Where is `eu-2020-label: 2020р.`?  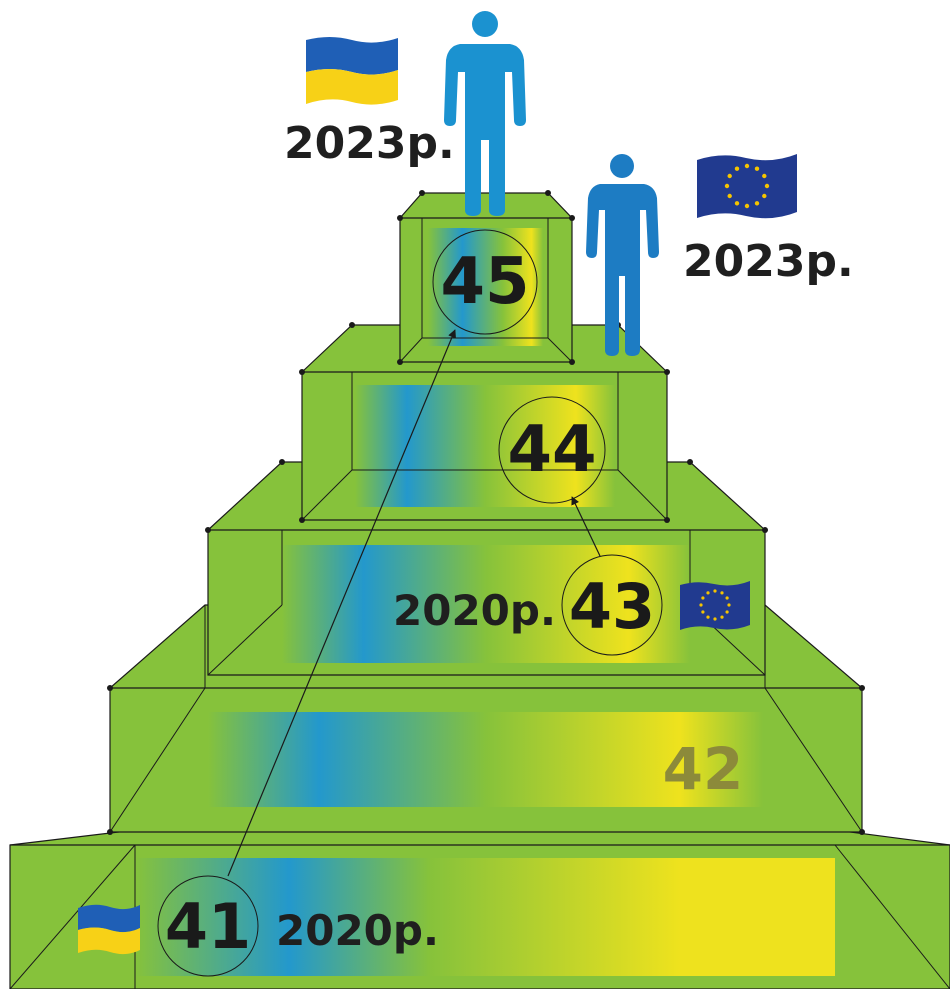 eu-2020-label: 2020р. is located at coordinates (474, 610).